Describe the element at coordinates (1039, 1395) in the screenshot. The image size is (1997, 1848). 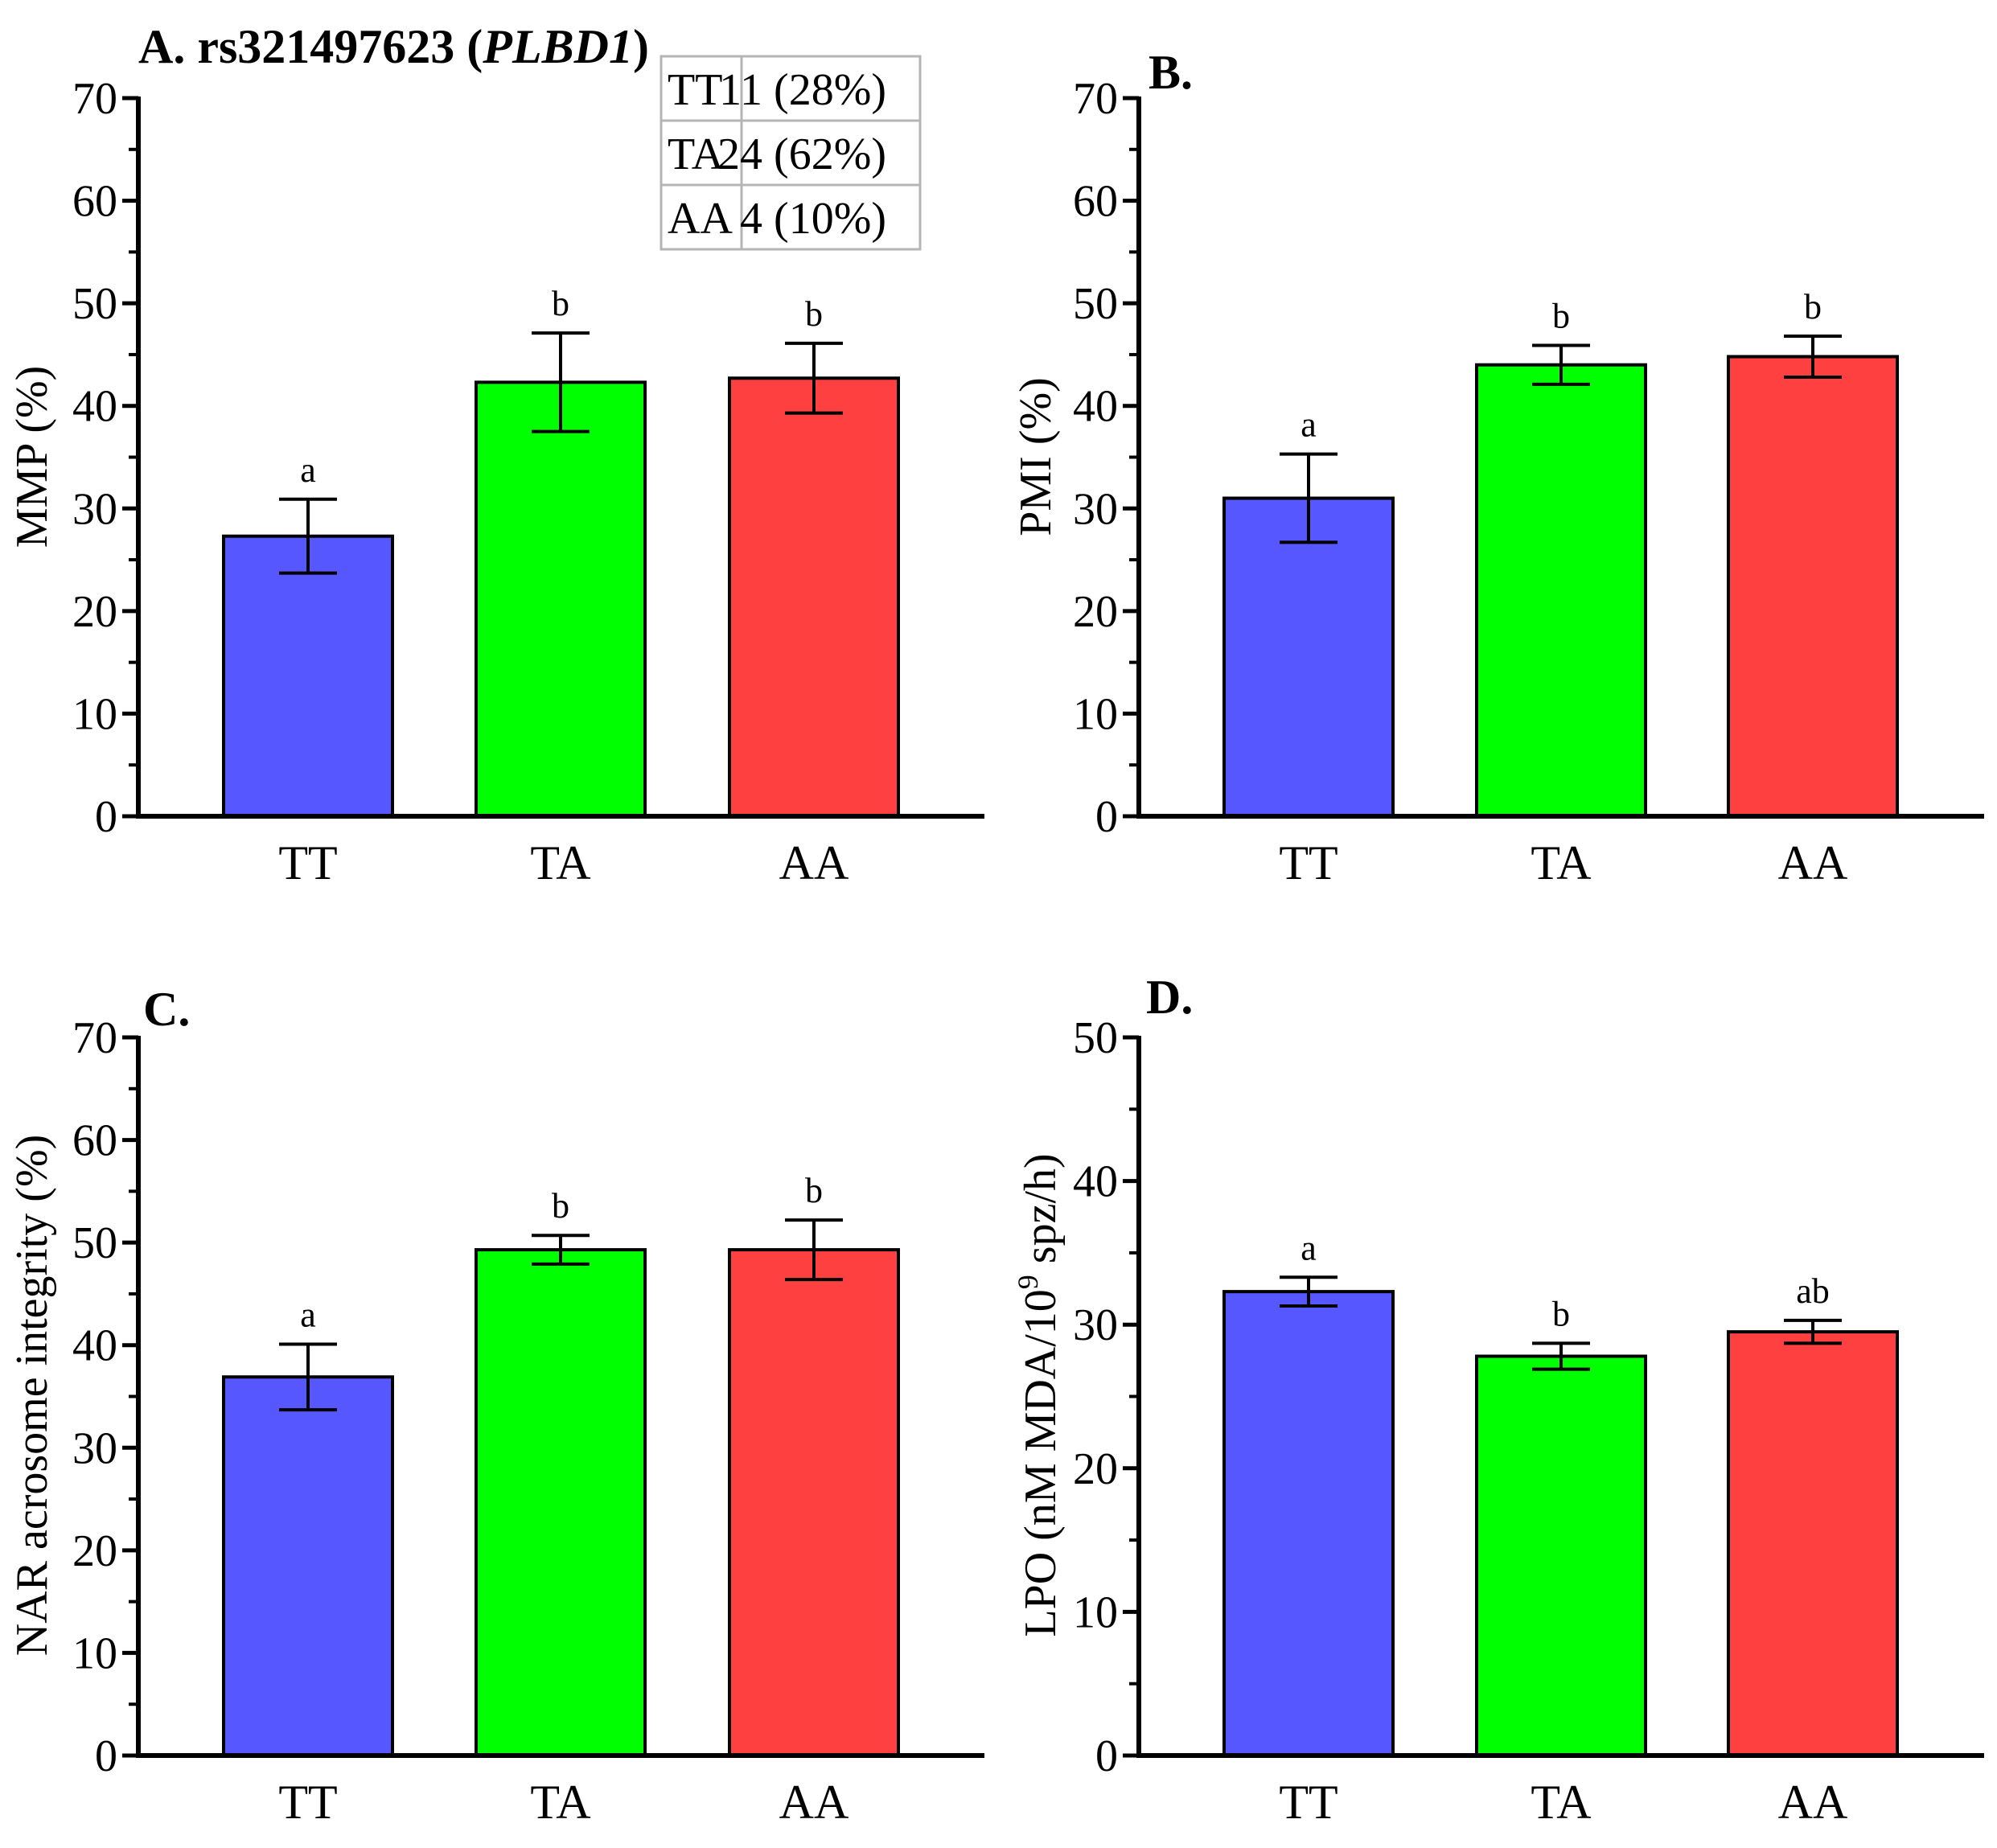
I see `panel-d-ylabel: LPO (nM MDA/109 spz/h)` at that location.